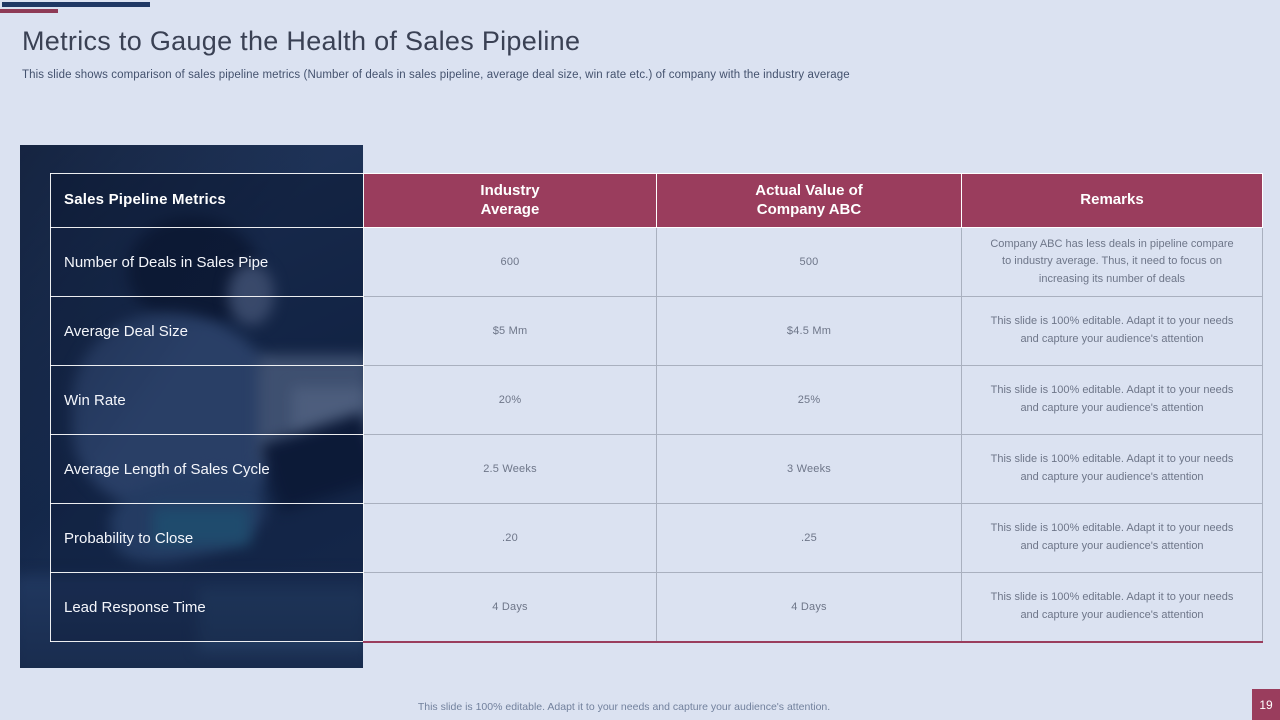 This screenshot has height=720, width=1280. I want to click on accent-bar-navy, so click(76, 4).